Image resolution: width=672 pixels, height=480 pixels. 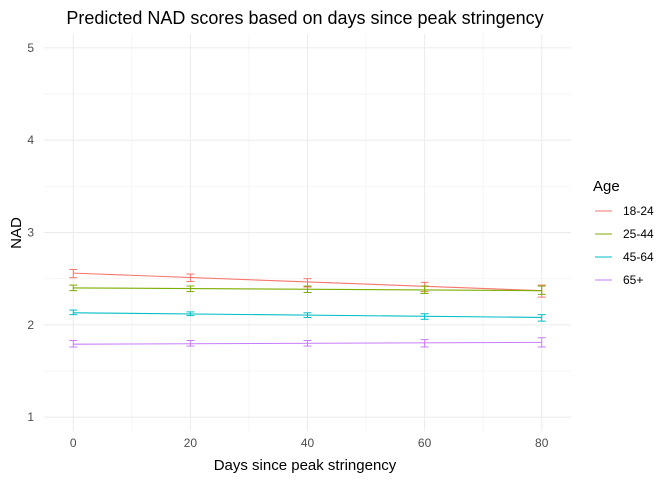 What do you see at coordinates (307, 308) in the screenshot?
I see `plot-area` at bounding box center [307, 308].